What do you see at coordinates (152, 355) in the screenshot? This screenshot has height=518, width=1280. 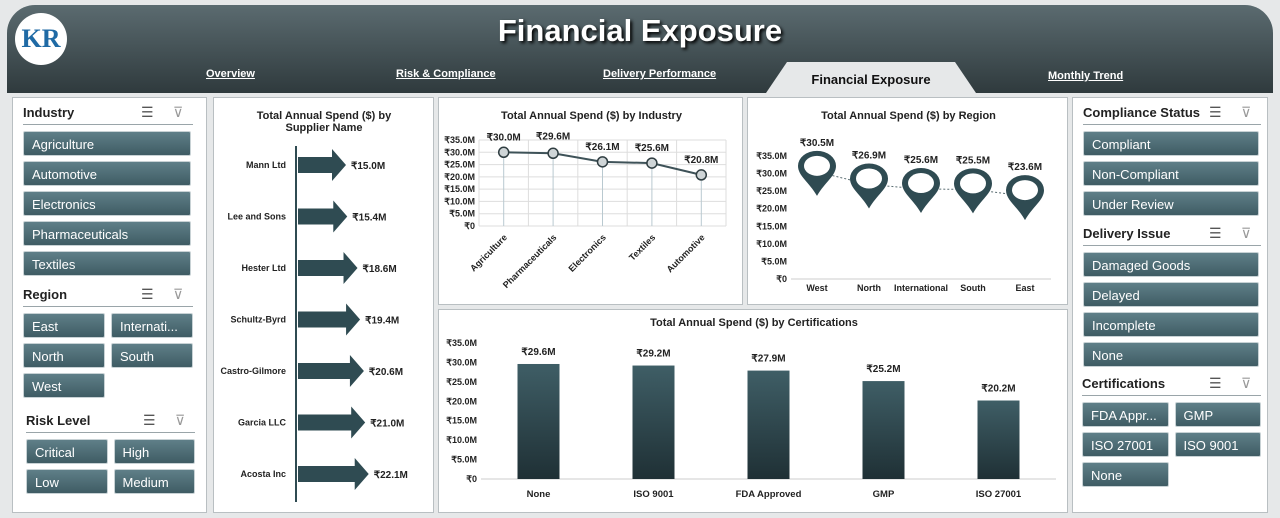 I see `slicer-item-region: South` at bounding box center [152, 355].